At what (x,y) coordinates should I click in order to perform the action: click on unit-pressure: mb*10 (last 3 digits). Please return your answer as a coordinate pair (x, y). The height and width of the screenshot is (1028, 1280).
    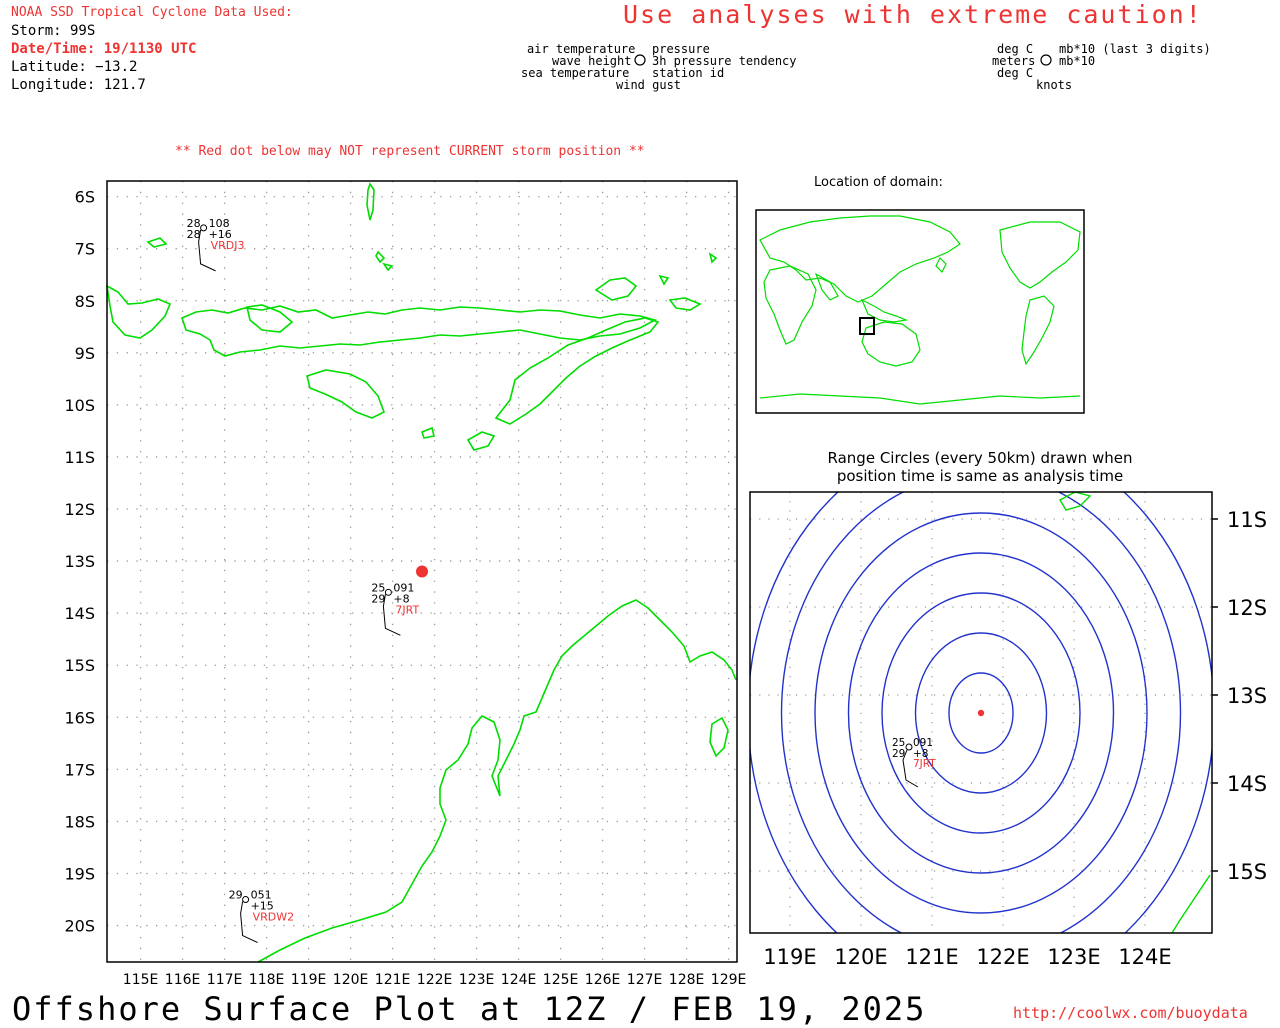
    Looking at the image, I should click on (1135, 49).